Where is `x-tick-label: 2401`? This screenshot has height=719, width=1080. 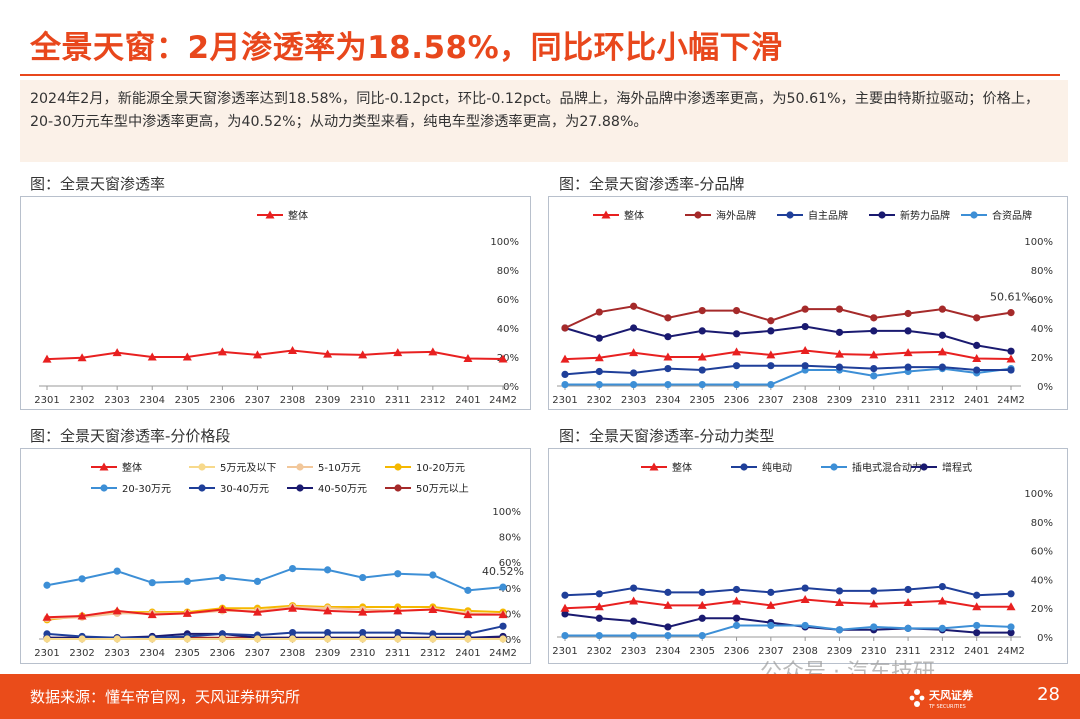 x-tick-label: 2401 is located at coordinates (467, 653).